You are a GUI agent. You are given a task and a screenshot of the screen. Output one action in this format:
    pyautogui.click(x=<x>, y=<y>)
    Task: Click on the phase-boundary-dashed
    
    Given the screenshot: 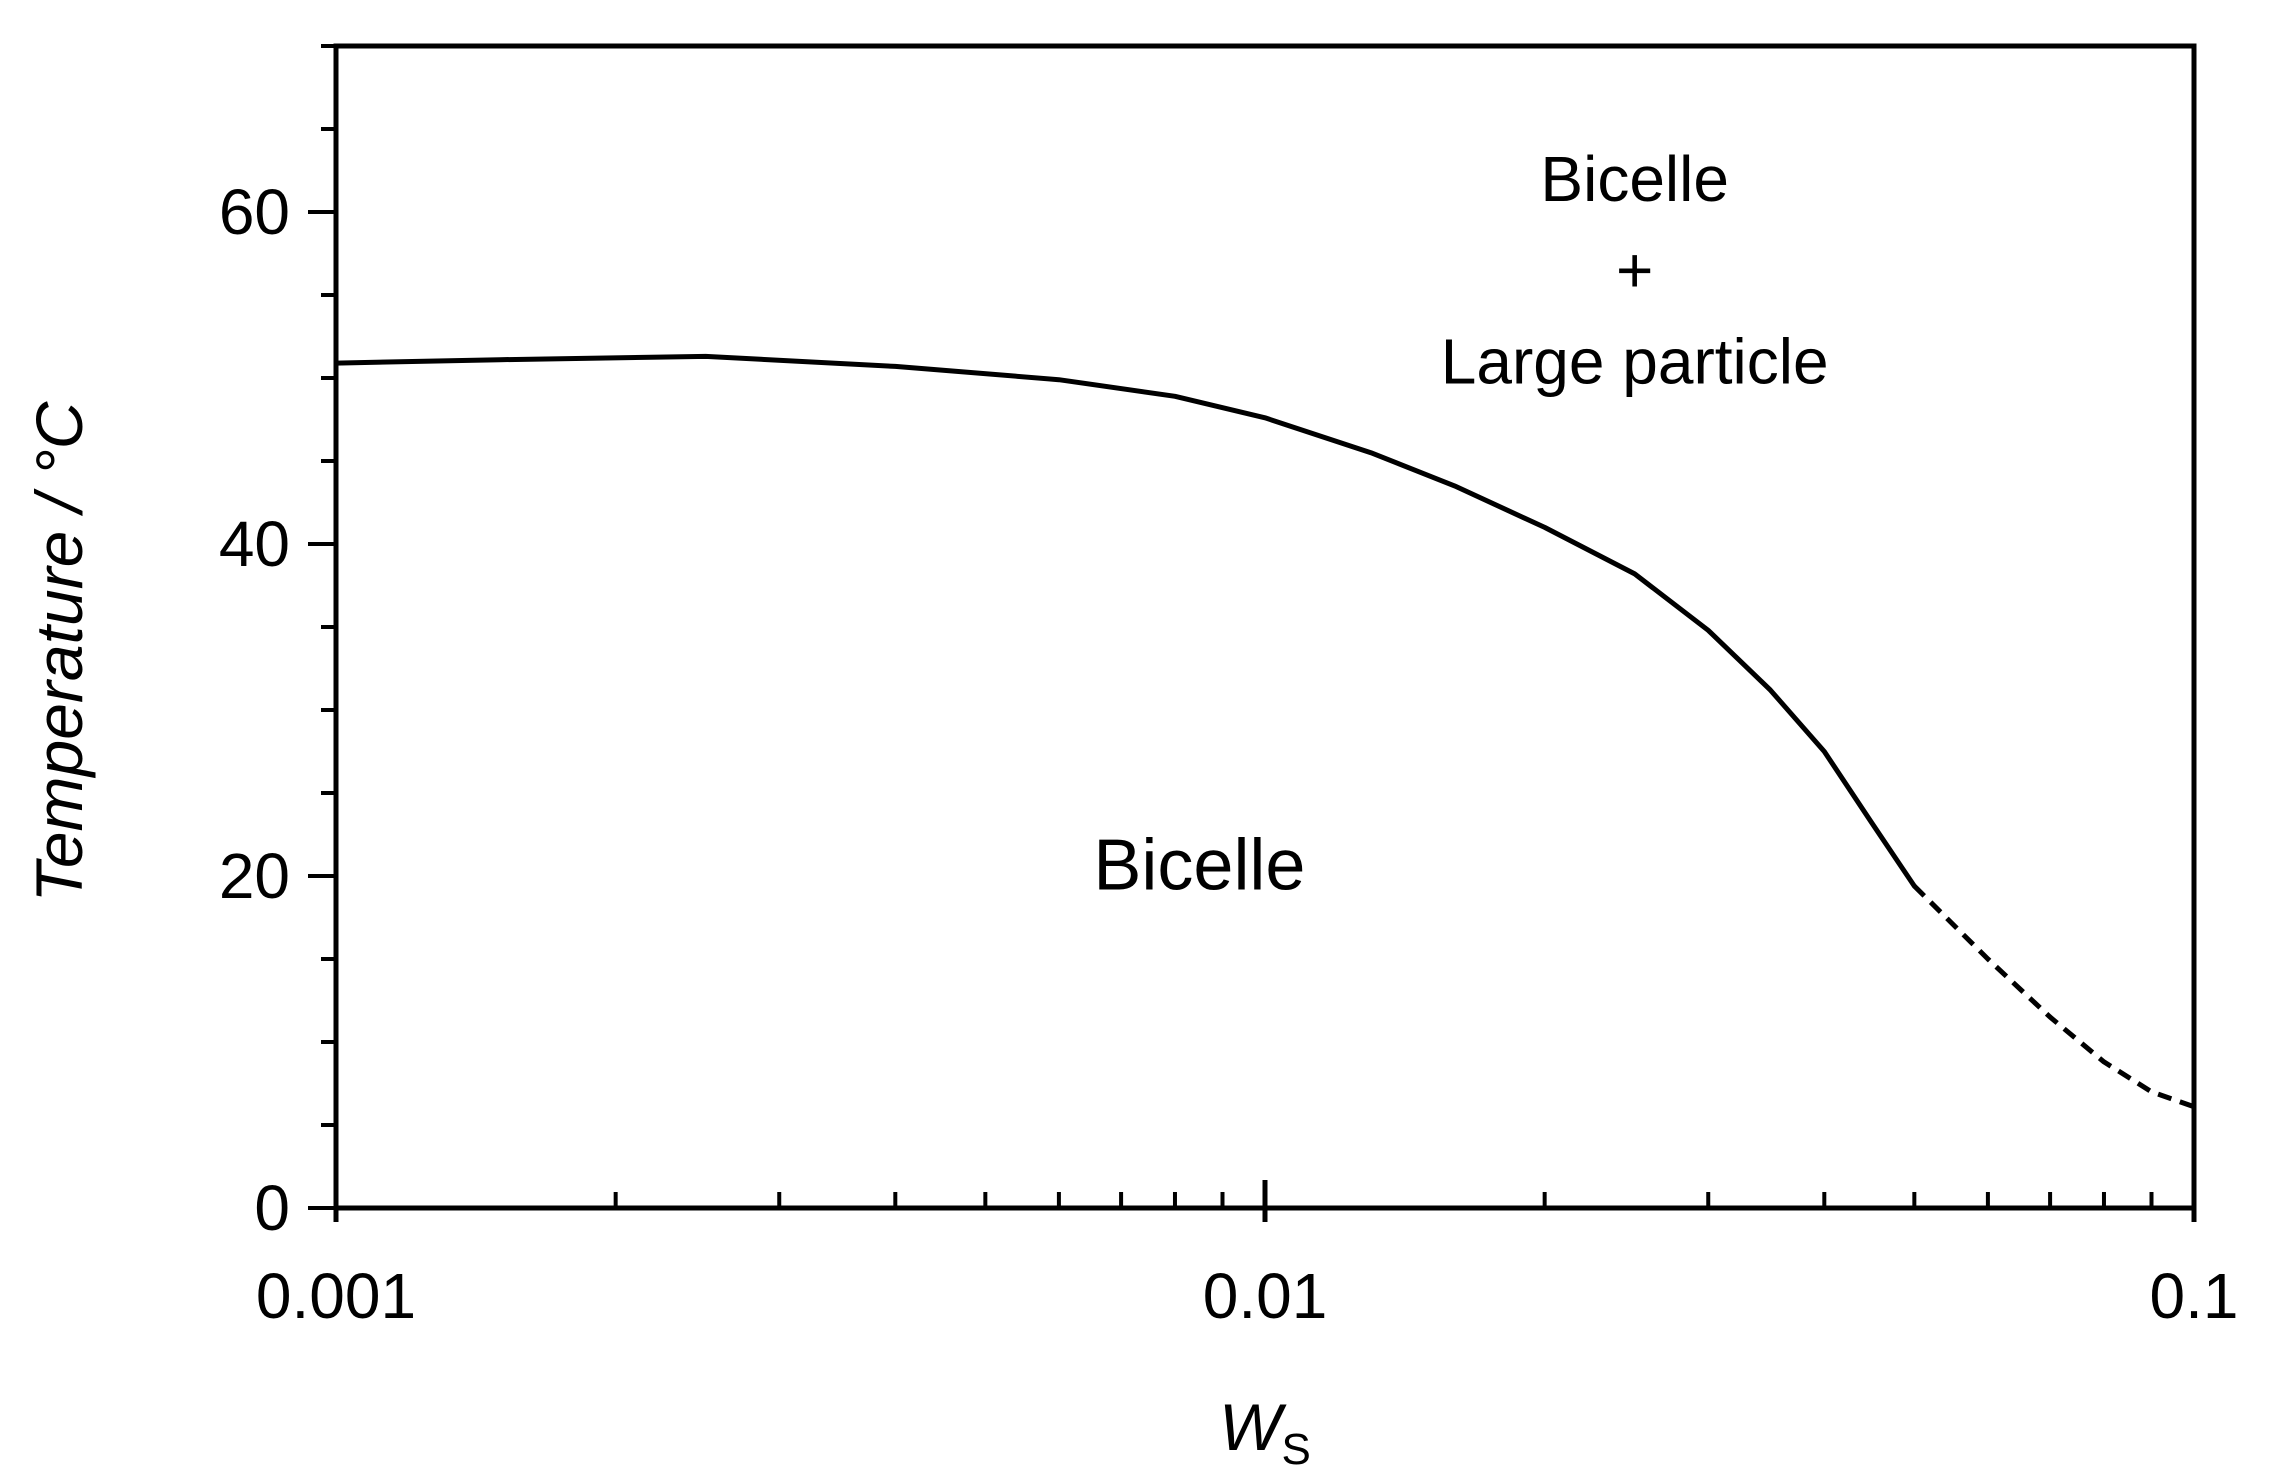 What is the action you would take?
    pyautogui.click(x=2053, y=997)
    